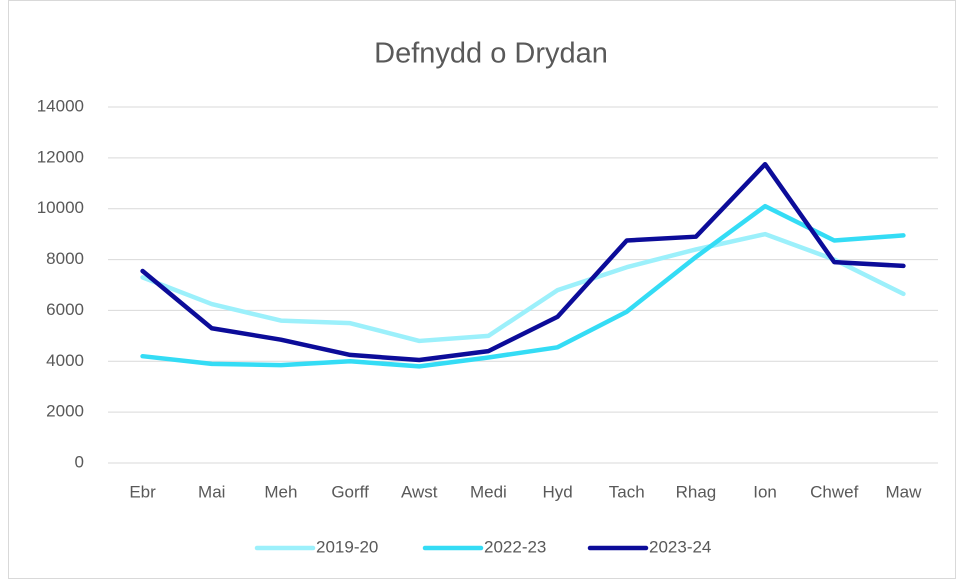 The width and height of the screenshot is (957, 580). Describe the element at coordinates (515, 546) in the screenshot. I see `legend-label: 2022-23` at that location.